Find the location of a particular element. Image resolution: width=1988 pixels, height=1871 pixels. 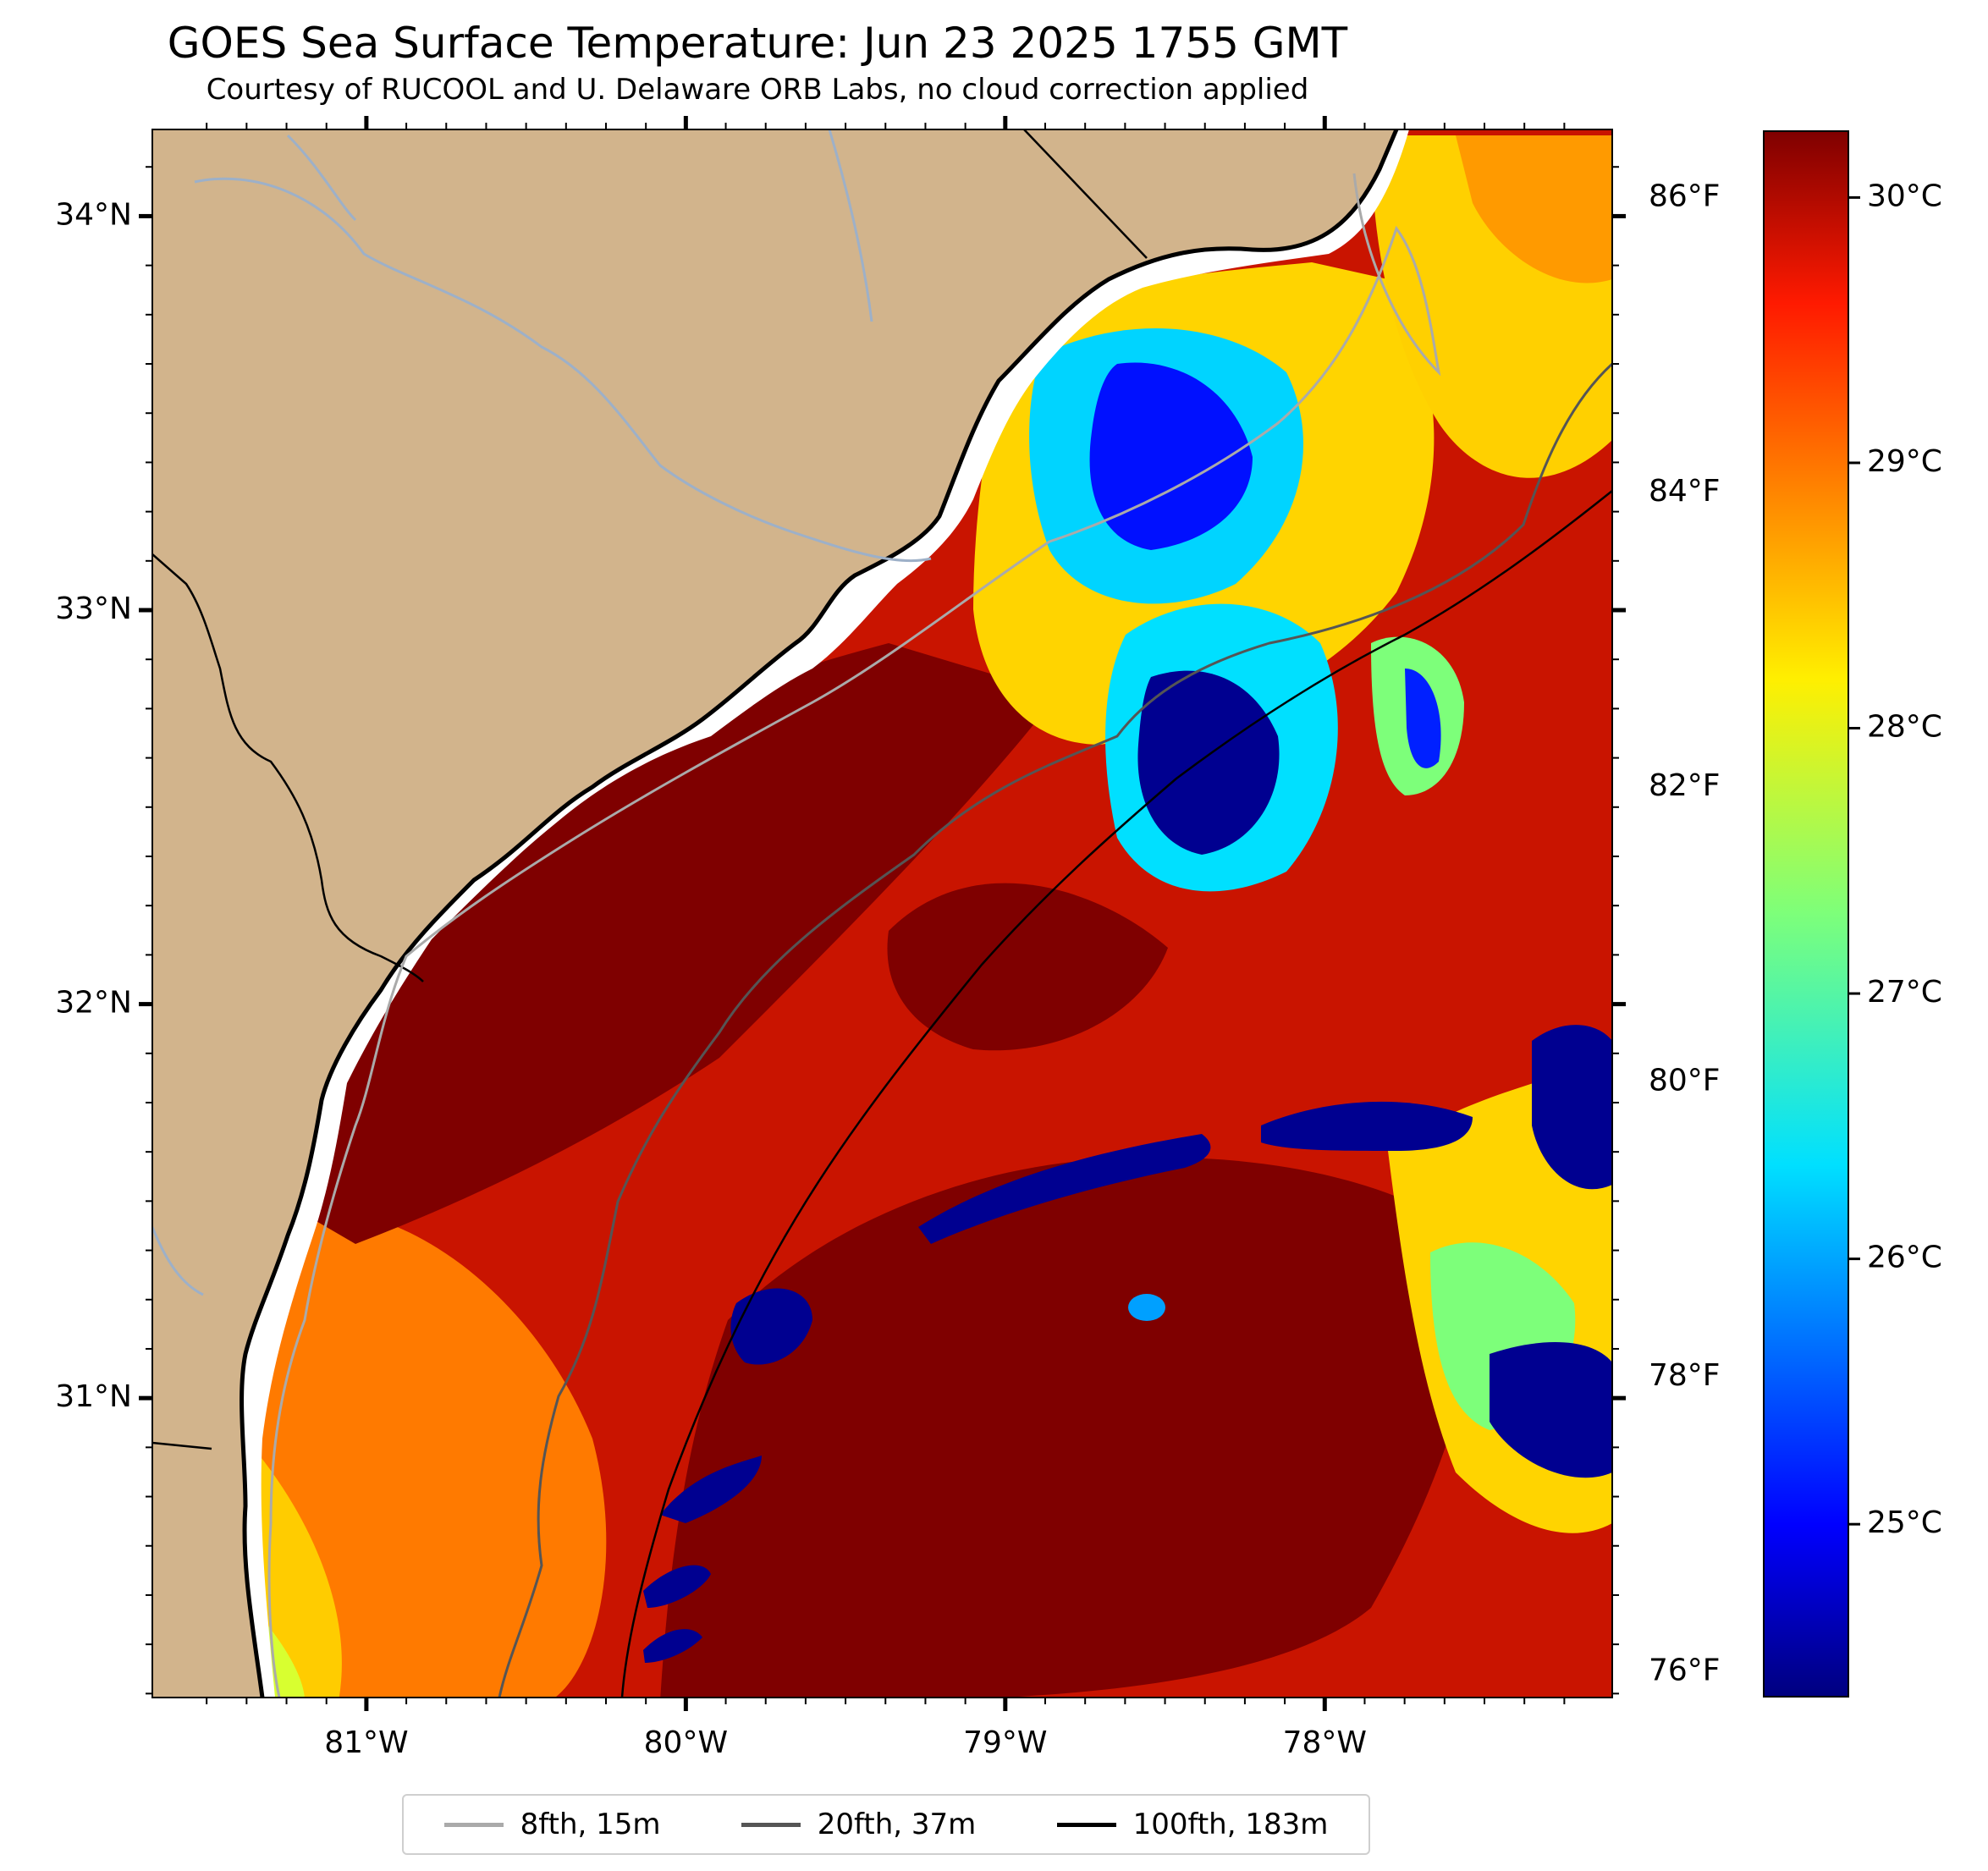

lon-tick-label: 79°W is located at coordinates (1005, 1743).